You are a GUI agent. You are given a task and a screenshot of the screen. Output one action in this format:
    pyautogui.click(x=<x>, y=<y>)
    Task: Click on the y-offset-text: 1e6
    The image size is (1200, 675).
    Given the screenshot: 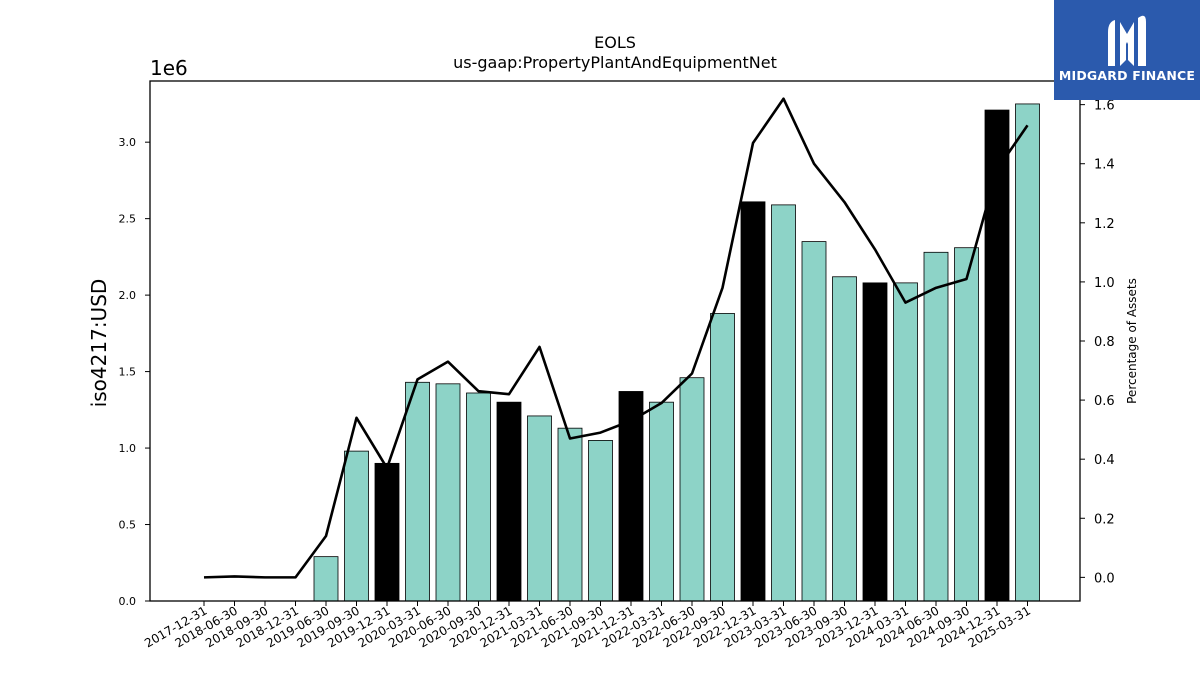 What is the action you would take?
    pyautogui.click(x=169, y=68)
    